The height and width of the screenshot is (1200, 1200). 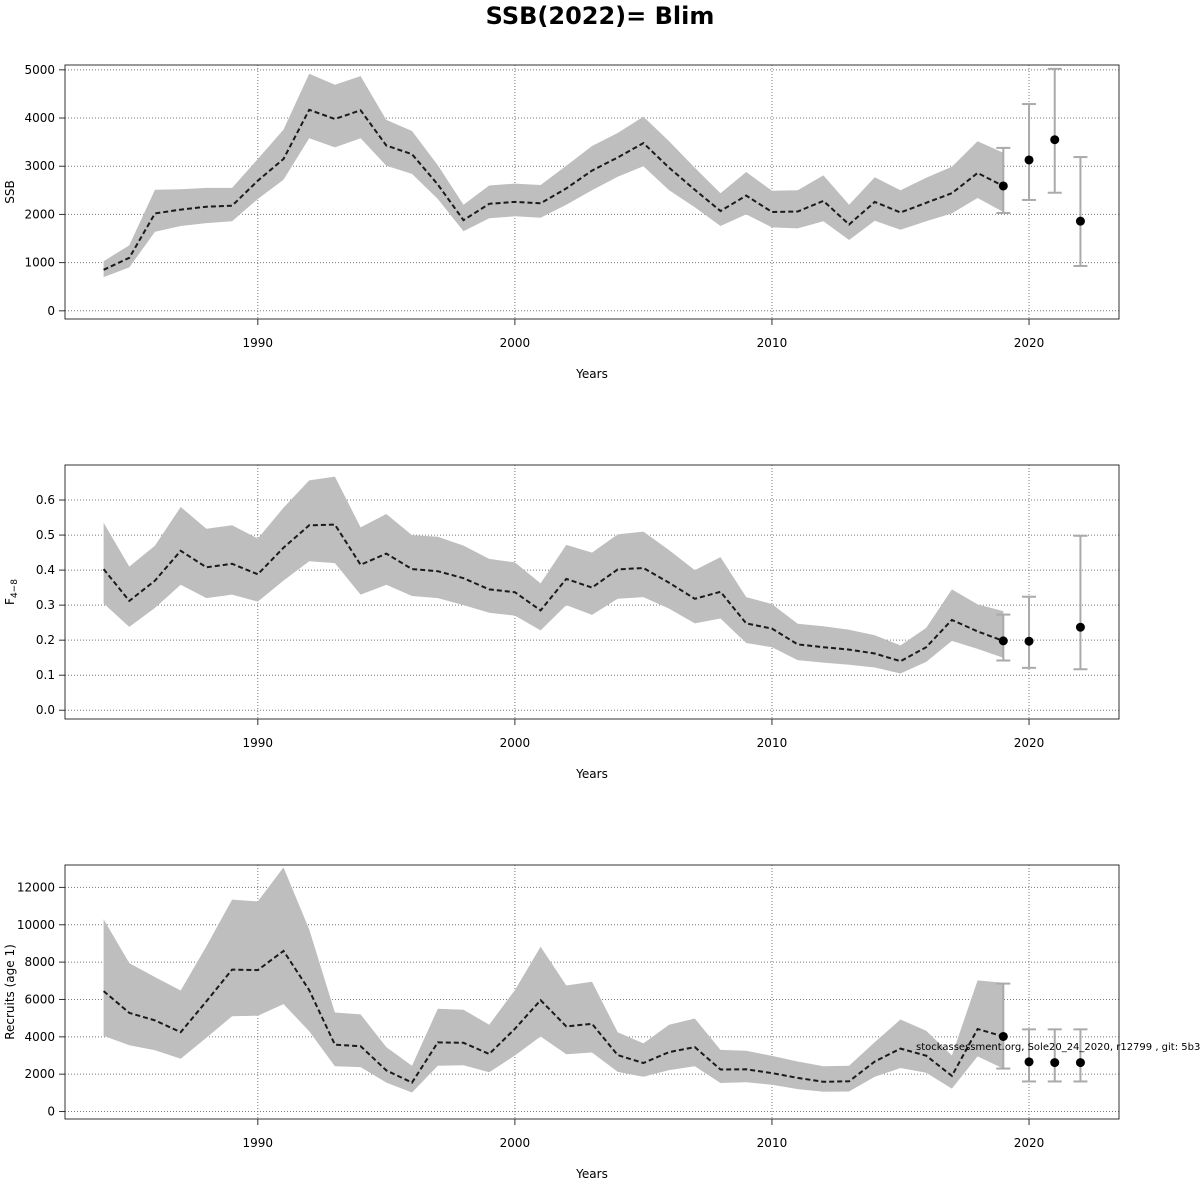 I want to click on y-tick-label: 0.2, so click(x=45, y=640).